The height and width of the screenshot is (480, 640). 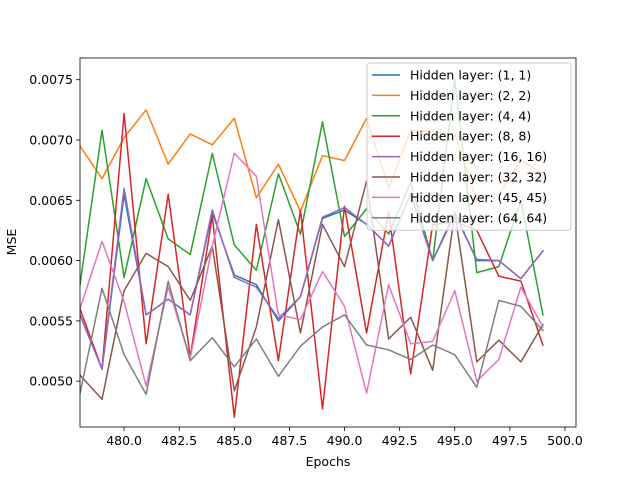 I want to click on x-axis-title: Epochs, so click(x=328, y=461).